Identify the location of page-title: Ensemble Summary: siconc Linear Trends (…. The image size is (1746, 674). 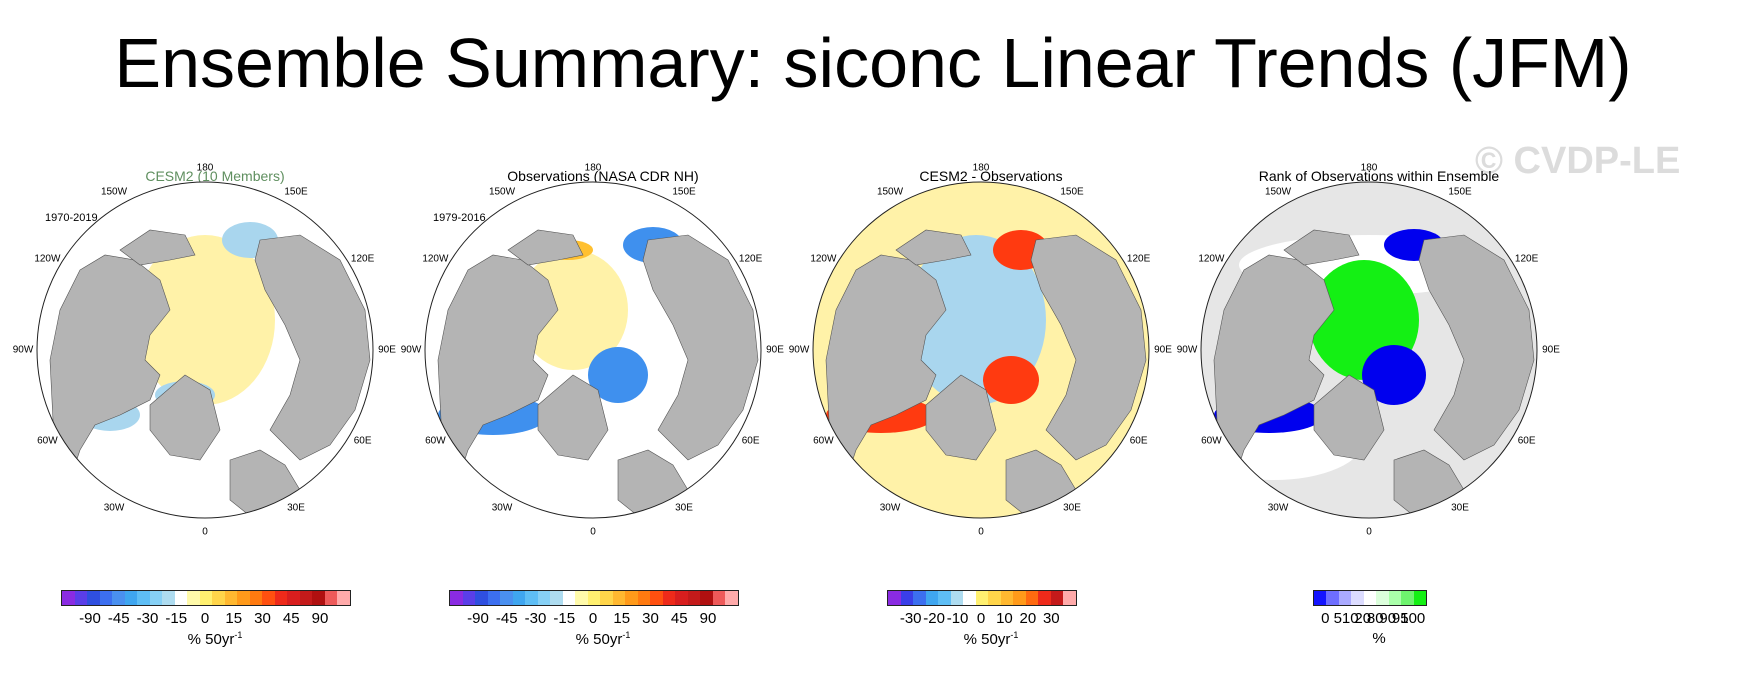
(873, 63).